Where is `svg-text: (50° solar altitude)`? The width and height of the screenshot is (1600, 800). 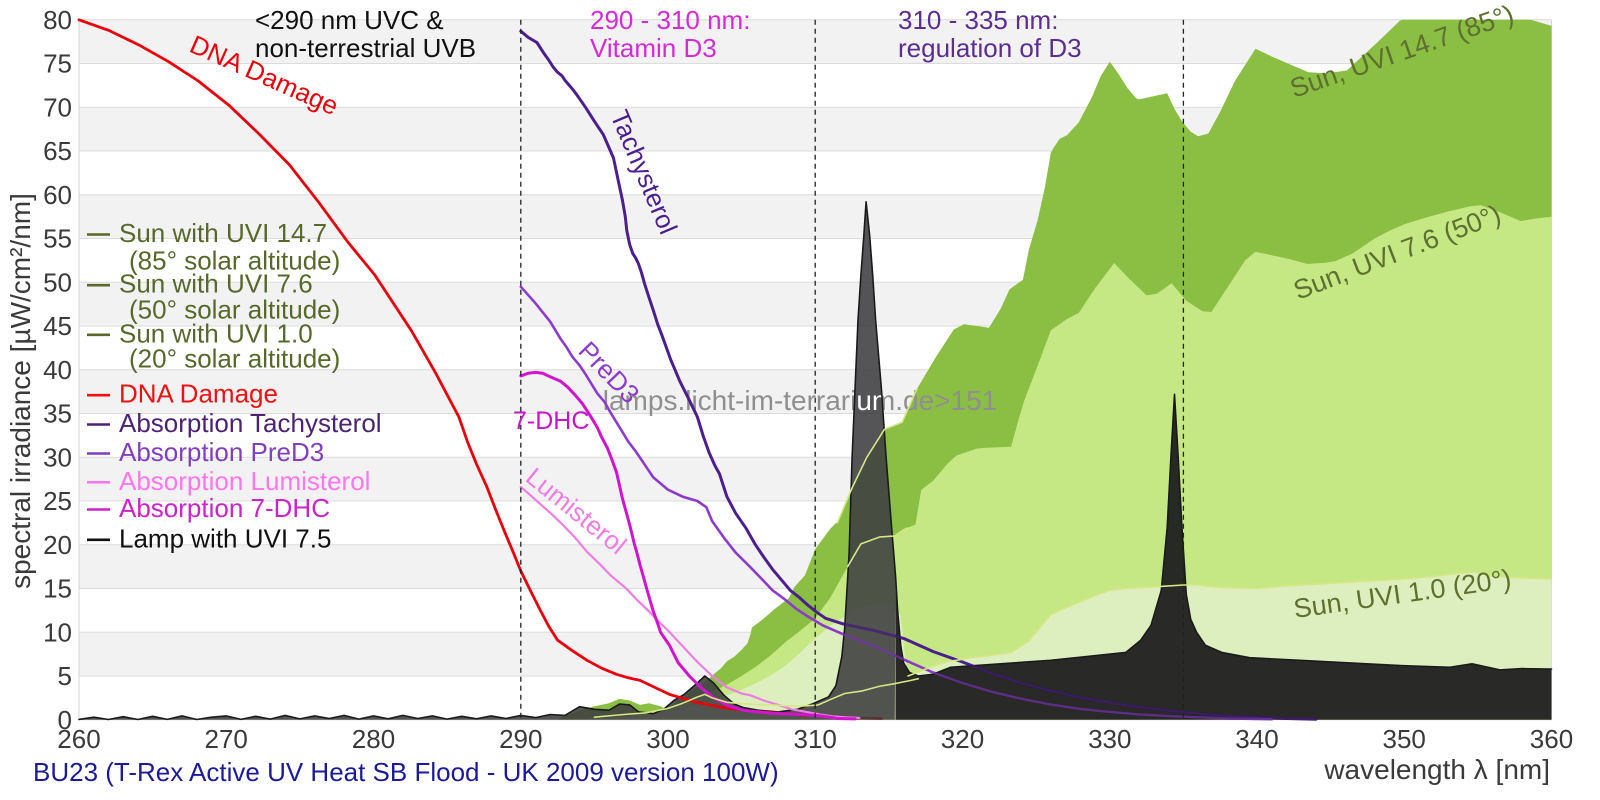
svg-text: (50° solar altitude) is located at coordinates (234, 310).